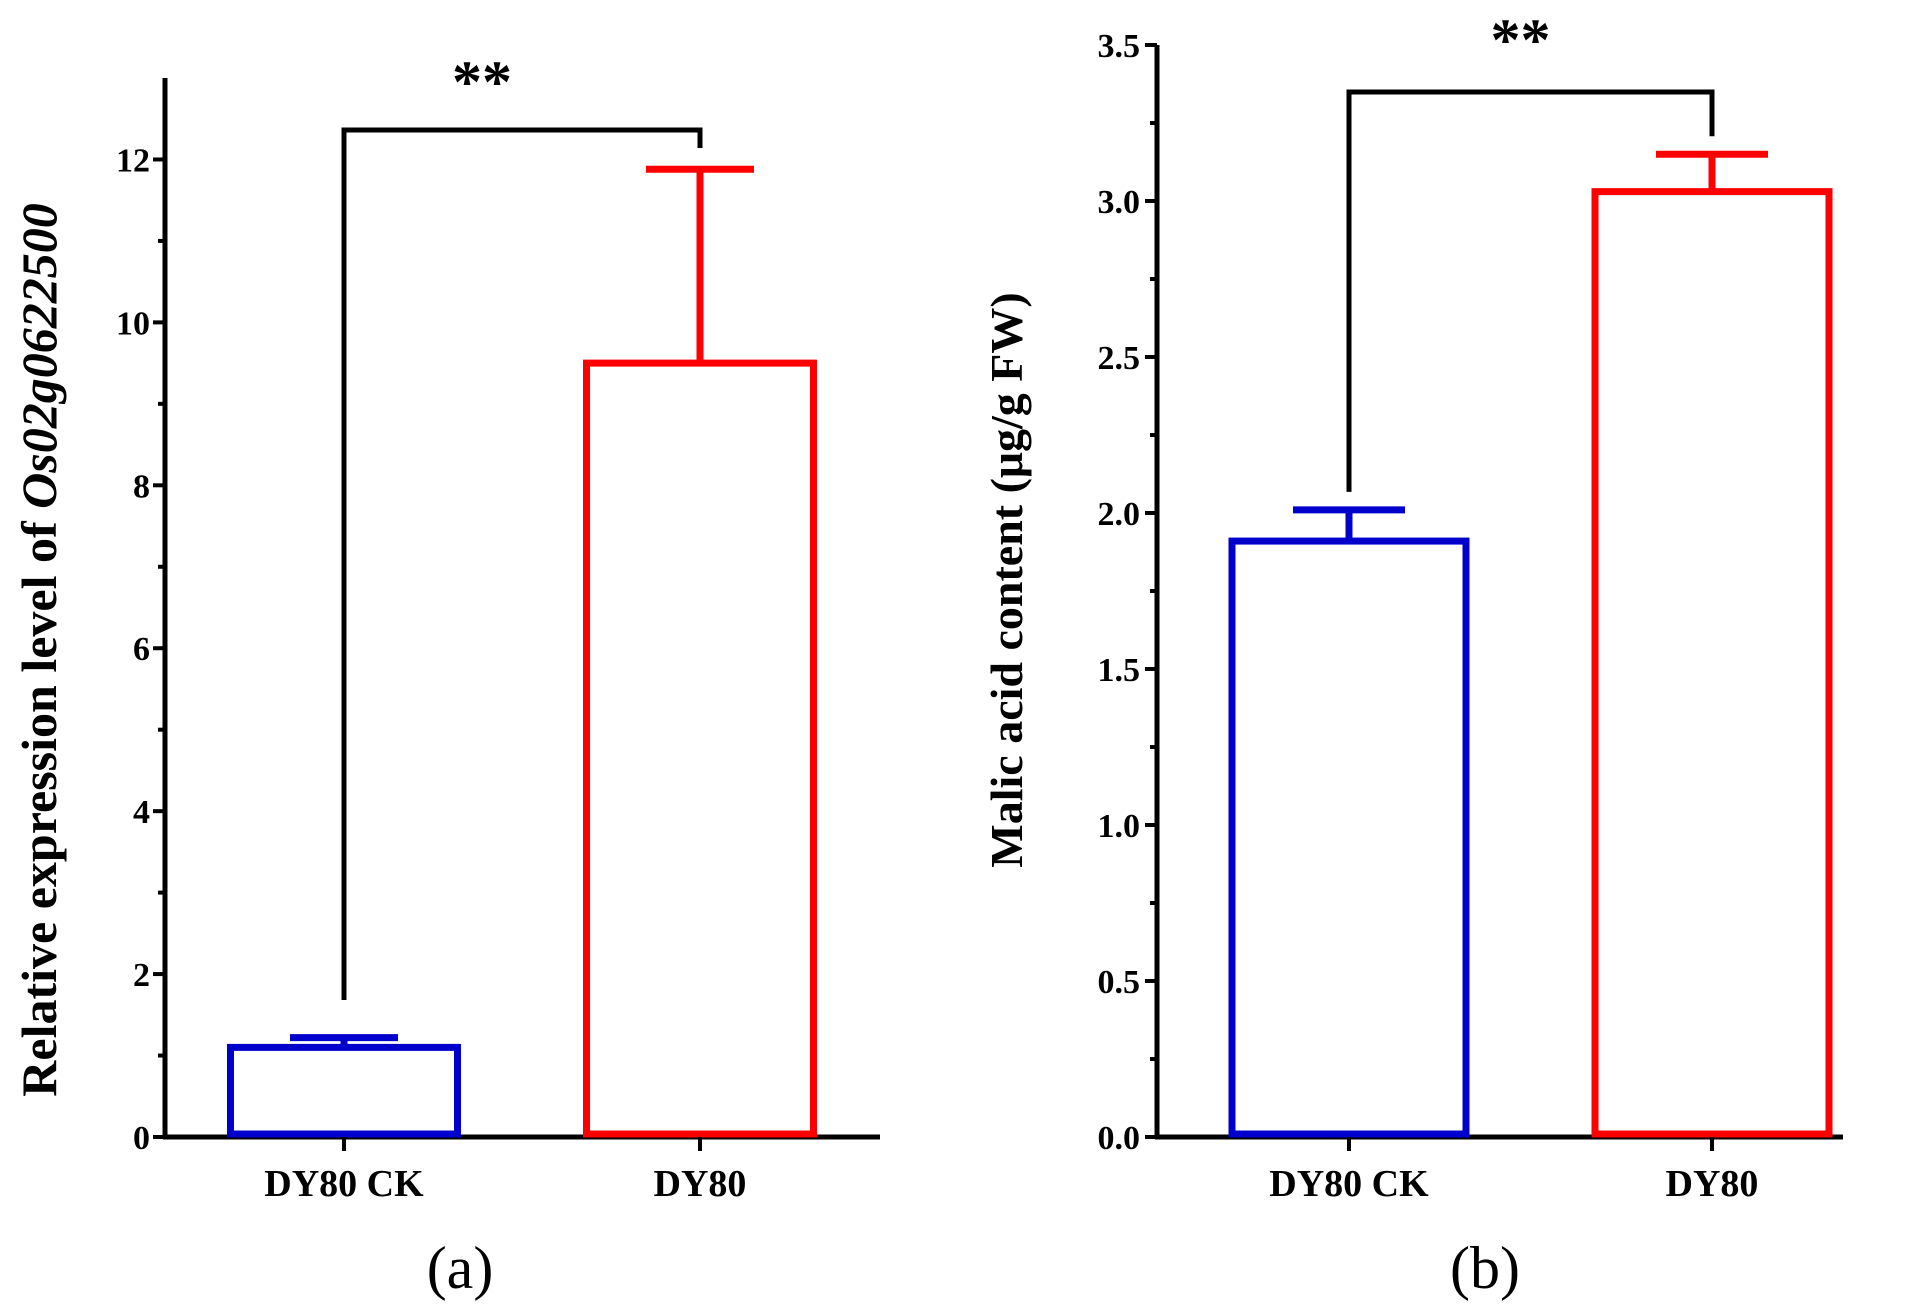  What do you see at coordinates (1119, 982) in the screenshot?
I see `y-tick-label: 0.5` at bounding box center [1119, 982].